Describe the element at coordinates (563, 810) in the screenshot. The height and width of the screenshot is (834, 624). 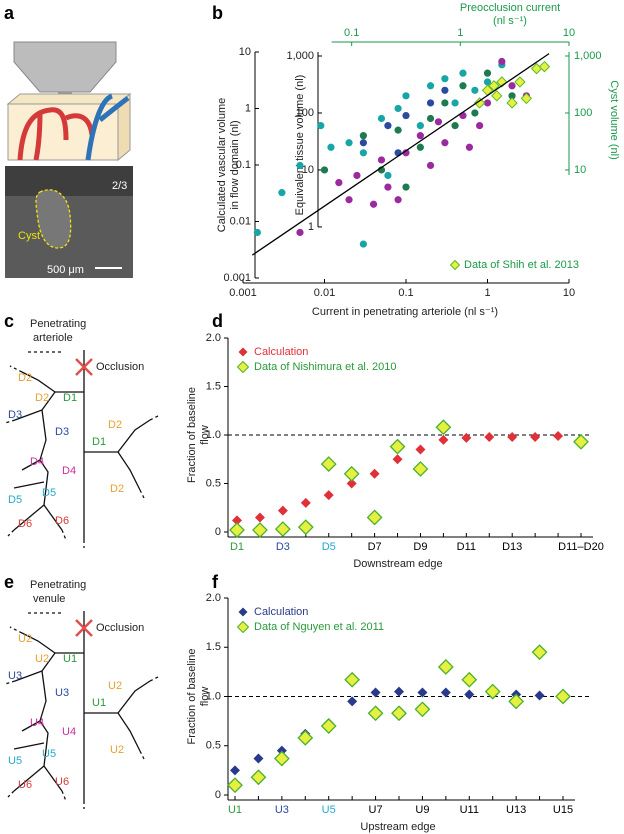
I see `x-tick-label: U15` at that location.